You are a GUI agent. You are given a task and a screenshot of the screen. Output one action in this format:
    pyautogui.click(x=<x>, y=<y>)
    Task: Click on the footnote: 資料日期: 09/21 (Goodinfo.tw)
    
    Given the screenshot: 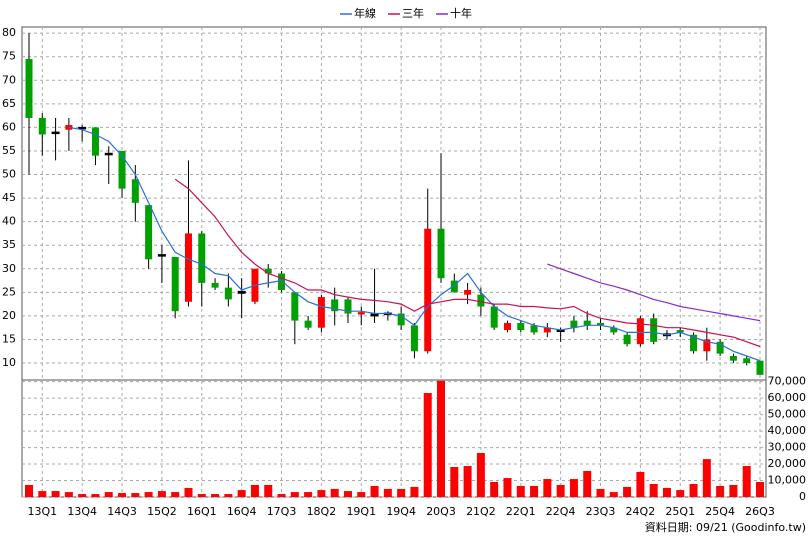 What is the action you would take?
    pyautogui.click(x=725, y=527)
    